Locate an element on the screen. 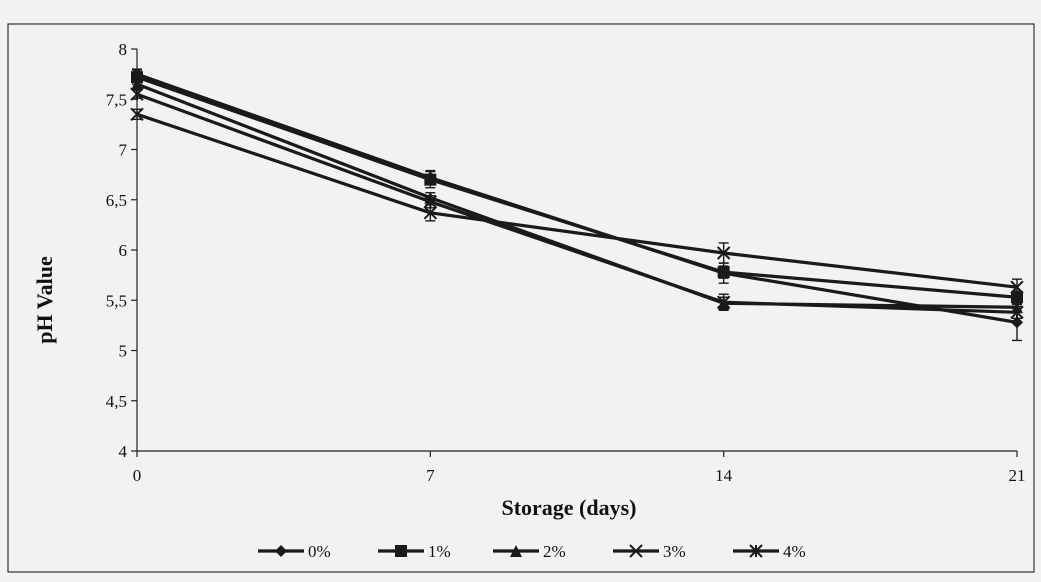 The height and width of the screenshot is (582, 1041). legend-item-2pct: 2% is located at coordinates (529, 551).